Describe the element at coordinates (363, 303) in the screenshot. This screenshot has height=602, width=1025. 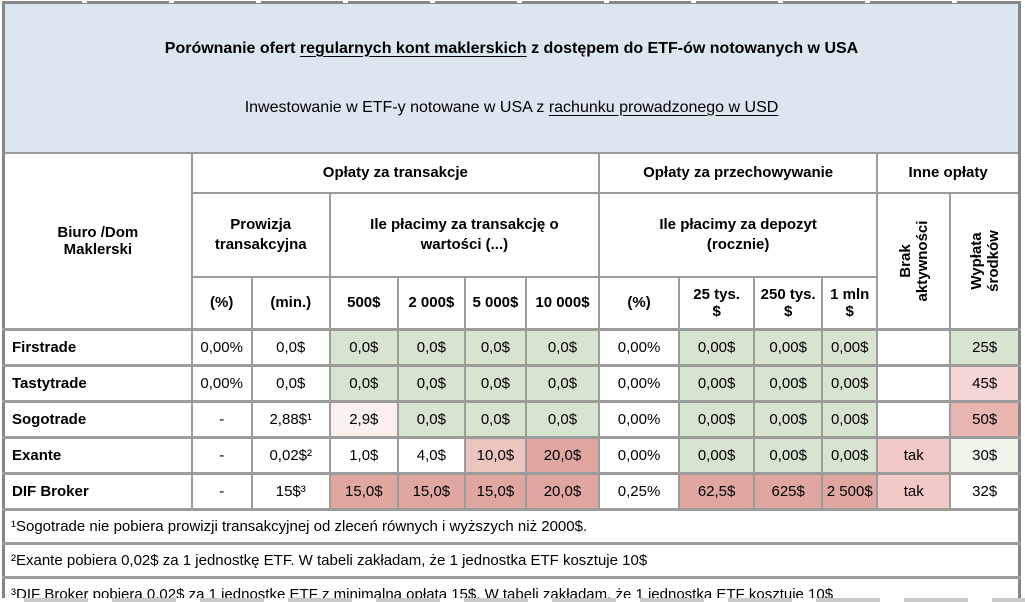
I see `header-txn-500: 500$` at that location.